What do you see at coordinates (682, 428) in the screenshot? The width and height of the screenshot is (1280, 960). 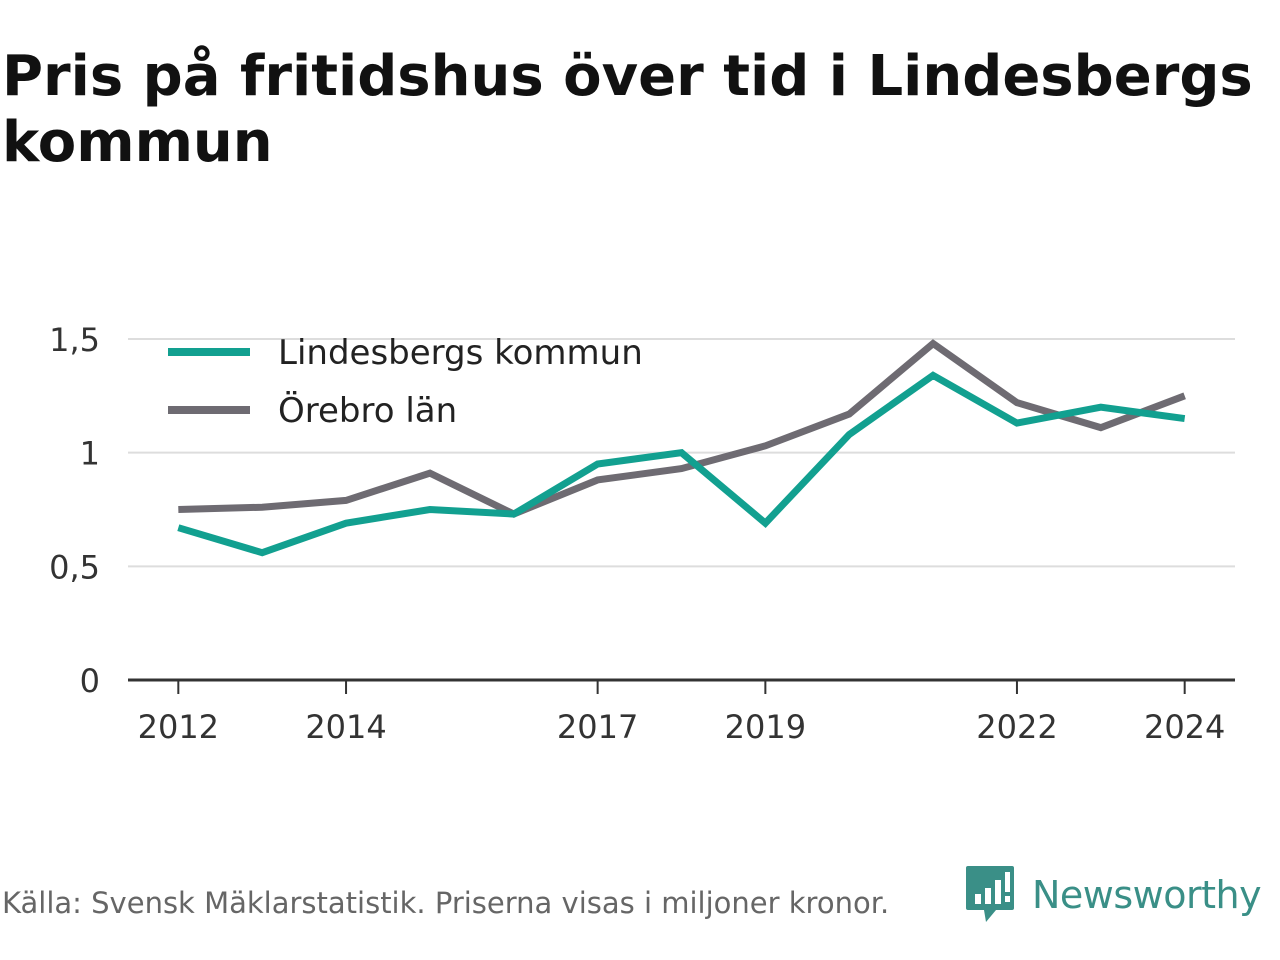 I see `series-line-orebro` at bounding box center [682, 428].